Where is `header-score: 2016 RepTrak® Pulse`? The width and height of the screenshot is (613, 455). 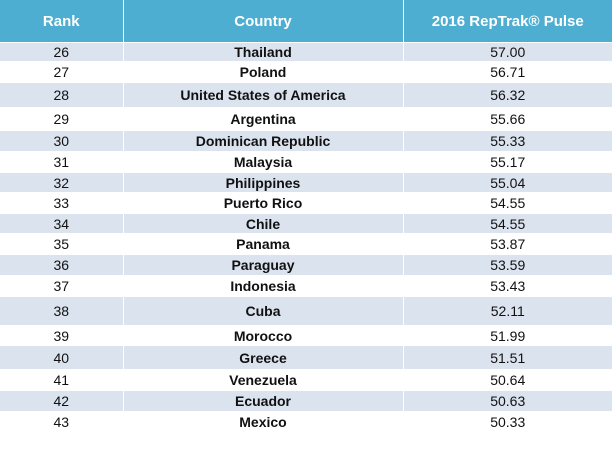 header-score: 2016 RepTrak® Pulse is located at coordinates (507, 21).